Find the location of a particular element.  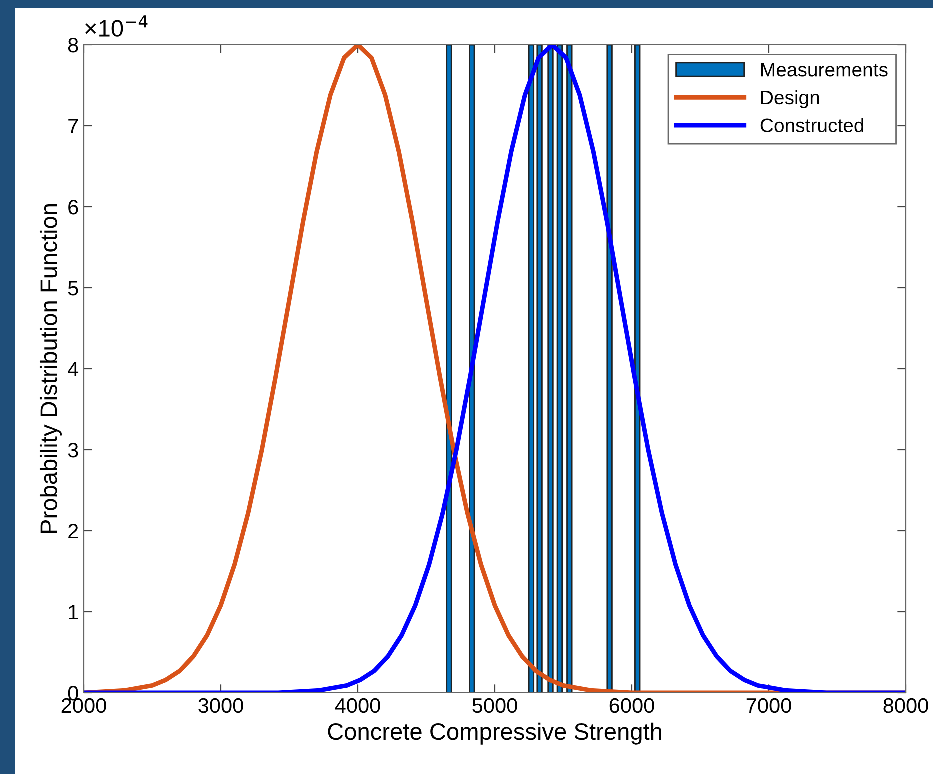

y-tick-label: 8 is located at coordinates (73, 45).